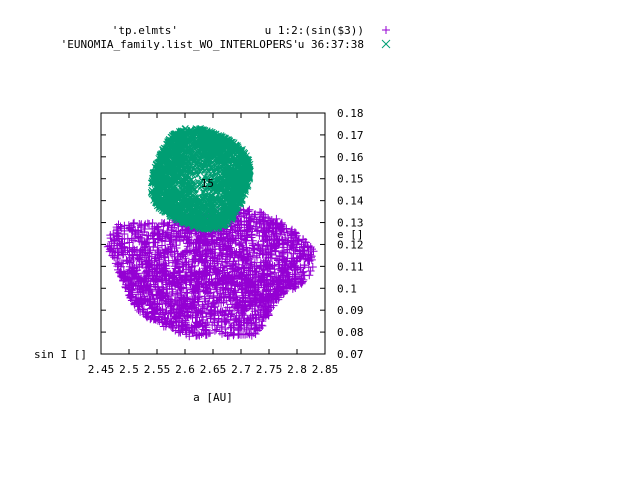  I want to click on y-tick-label: 0.09, so click(350, 310).